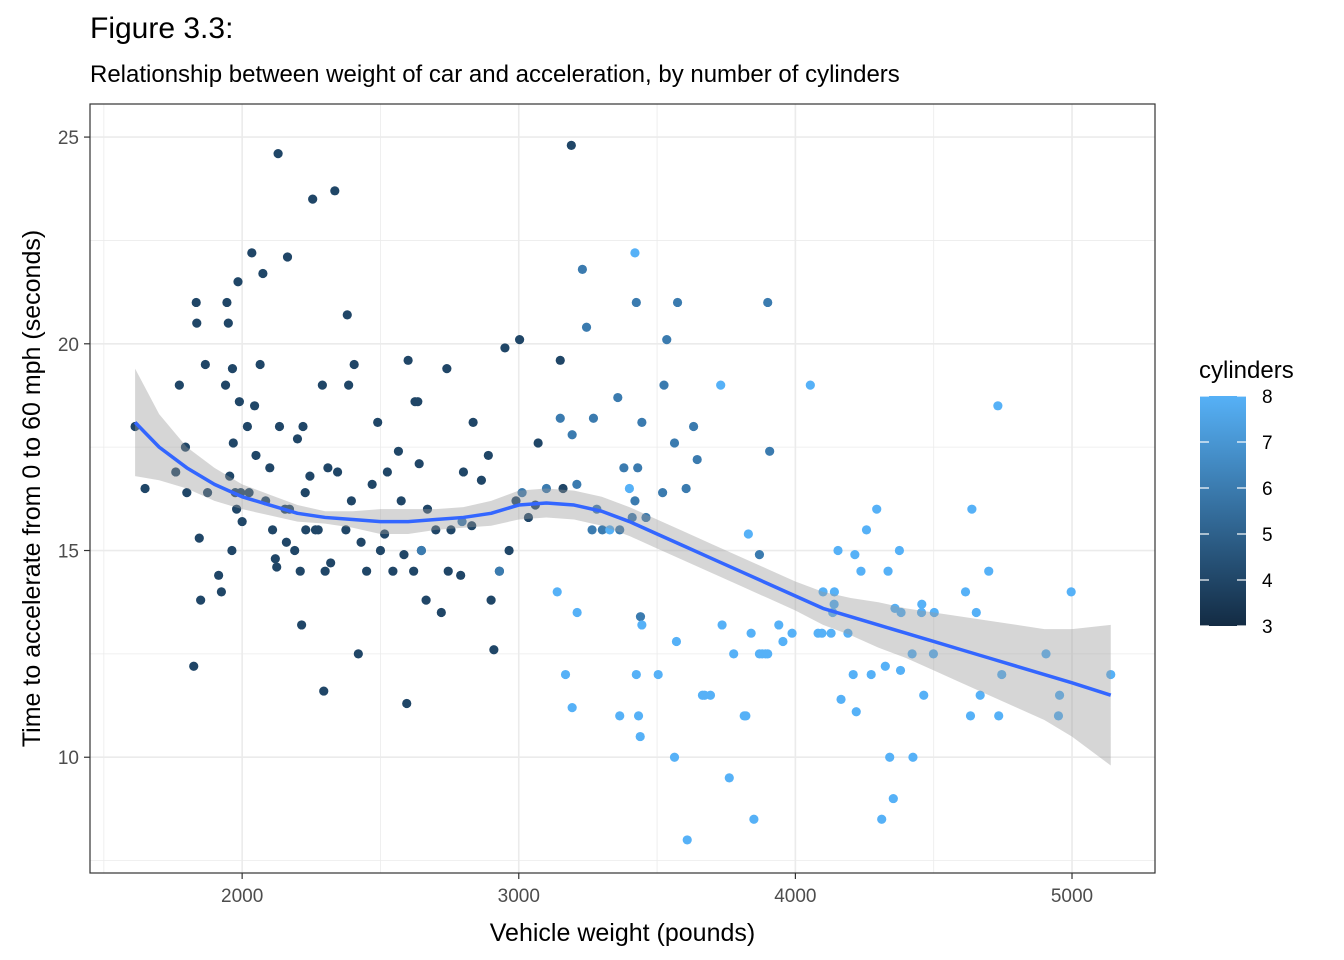  What do you see at coordinates (68, 552) in the screenshot?
I see `y-tick-label: 15` at bounding box center [68, 552].